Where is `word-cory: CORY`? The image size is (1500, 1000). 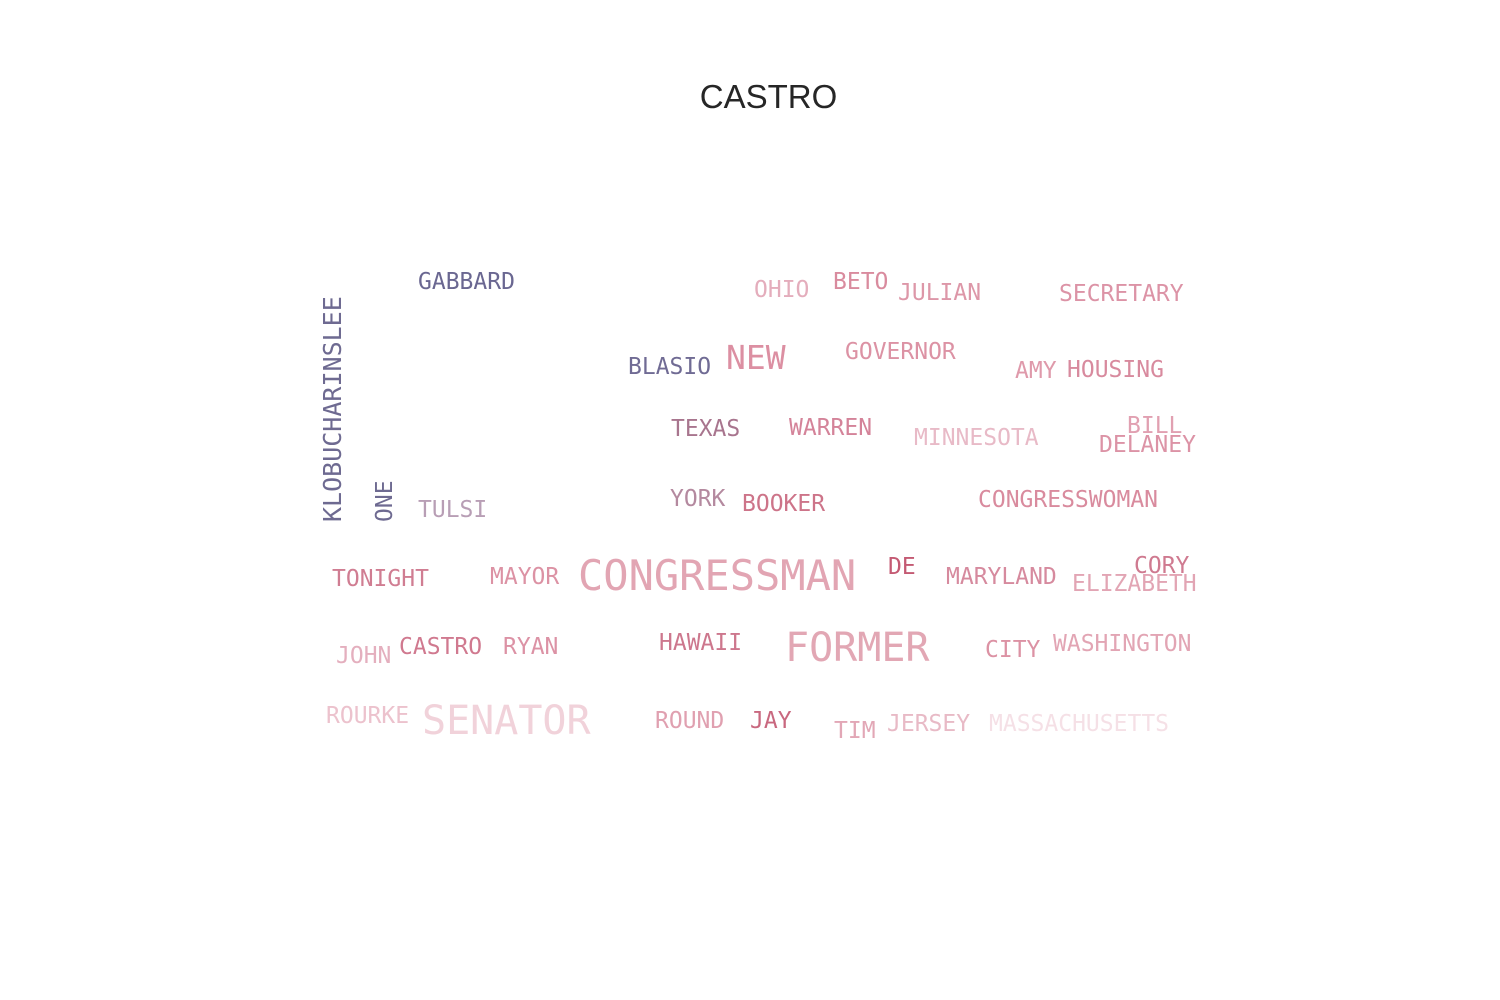 word-cory: CORY is located at coordinates (1162, 566).